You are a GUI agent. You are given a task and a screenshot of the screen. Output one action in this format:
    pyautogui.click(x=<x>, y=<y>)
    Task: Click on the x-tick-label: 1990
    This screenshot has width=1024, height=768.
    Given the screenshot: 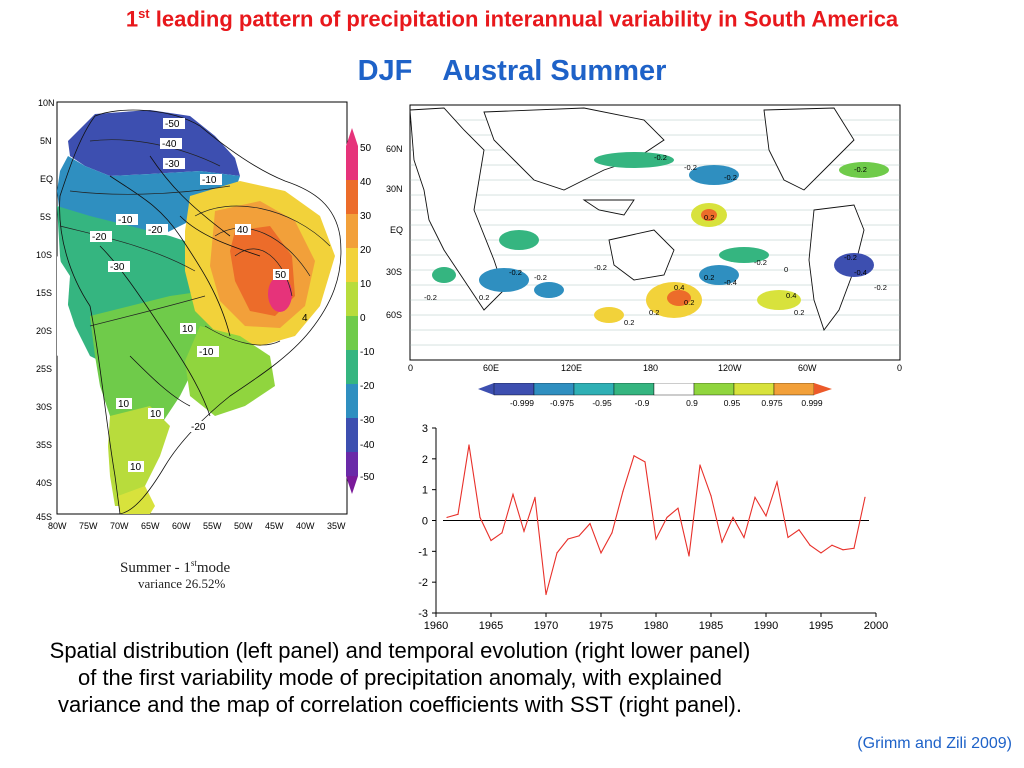 What is the action you would take?
    pyautogui.click(x=766, y=626)
    